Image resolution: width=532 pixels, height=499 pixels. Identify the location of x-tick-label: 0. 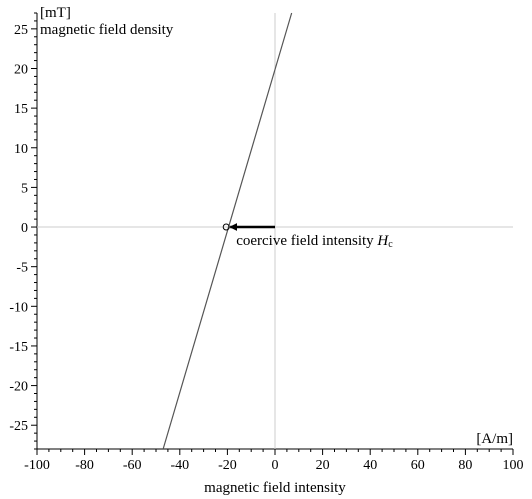
(275, 465).